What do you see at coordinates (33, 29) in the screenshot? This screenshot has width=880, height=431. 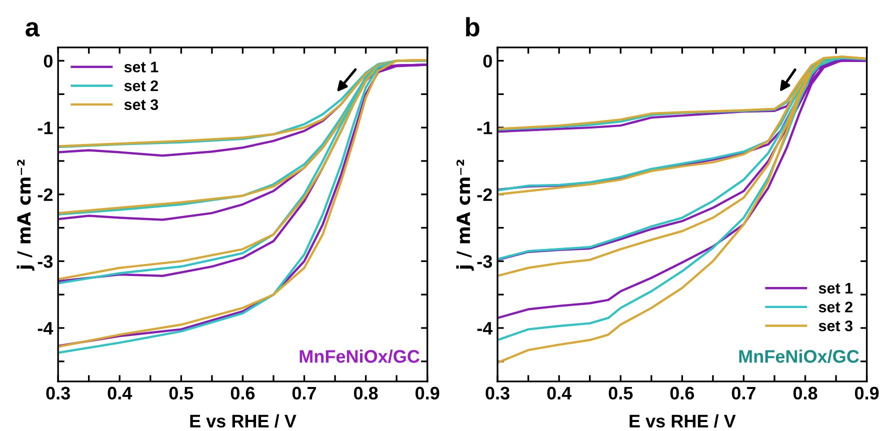 I see `chart-title: a` at bounding box center [33, 29].